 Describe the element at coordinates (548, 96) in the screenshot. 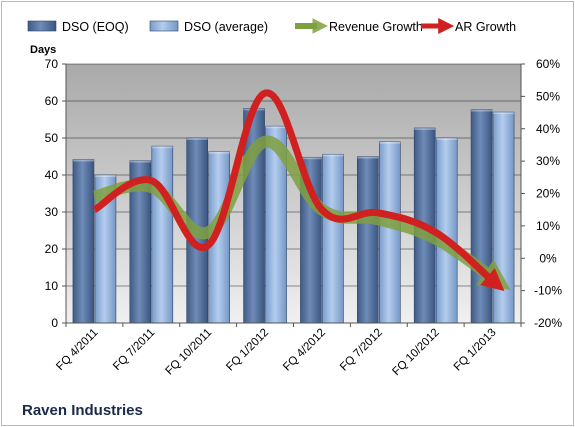

I see `y2-tick-label: 50%` at that location.